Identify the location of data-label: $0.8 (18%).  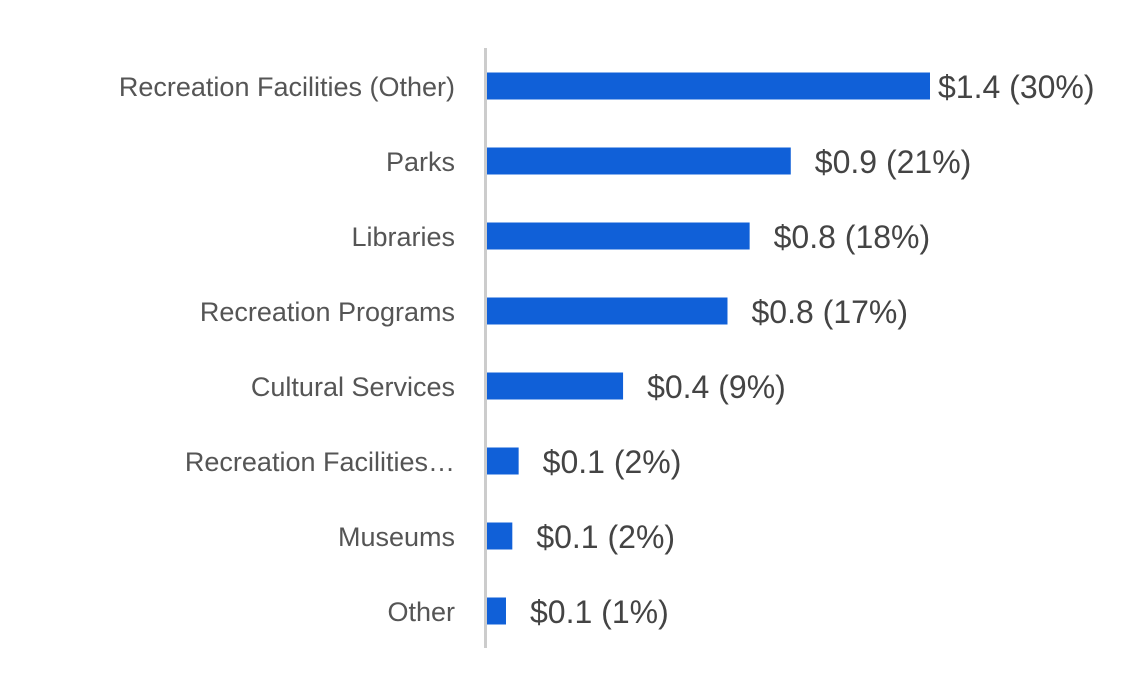
(852, 237).